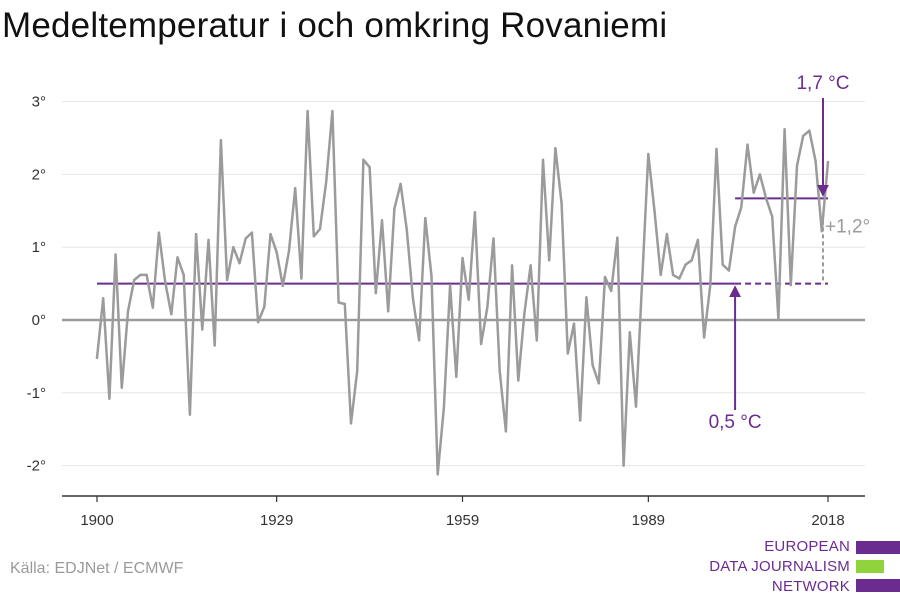 This screenshot has height=600, width=900. Describe the element at coordinates (735, 422) in the screenshot. I see `baseline-label: 0,5 °C` at that location.